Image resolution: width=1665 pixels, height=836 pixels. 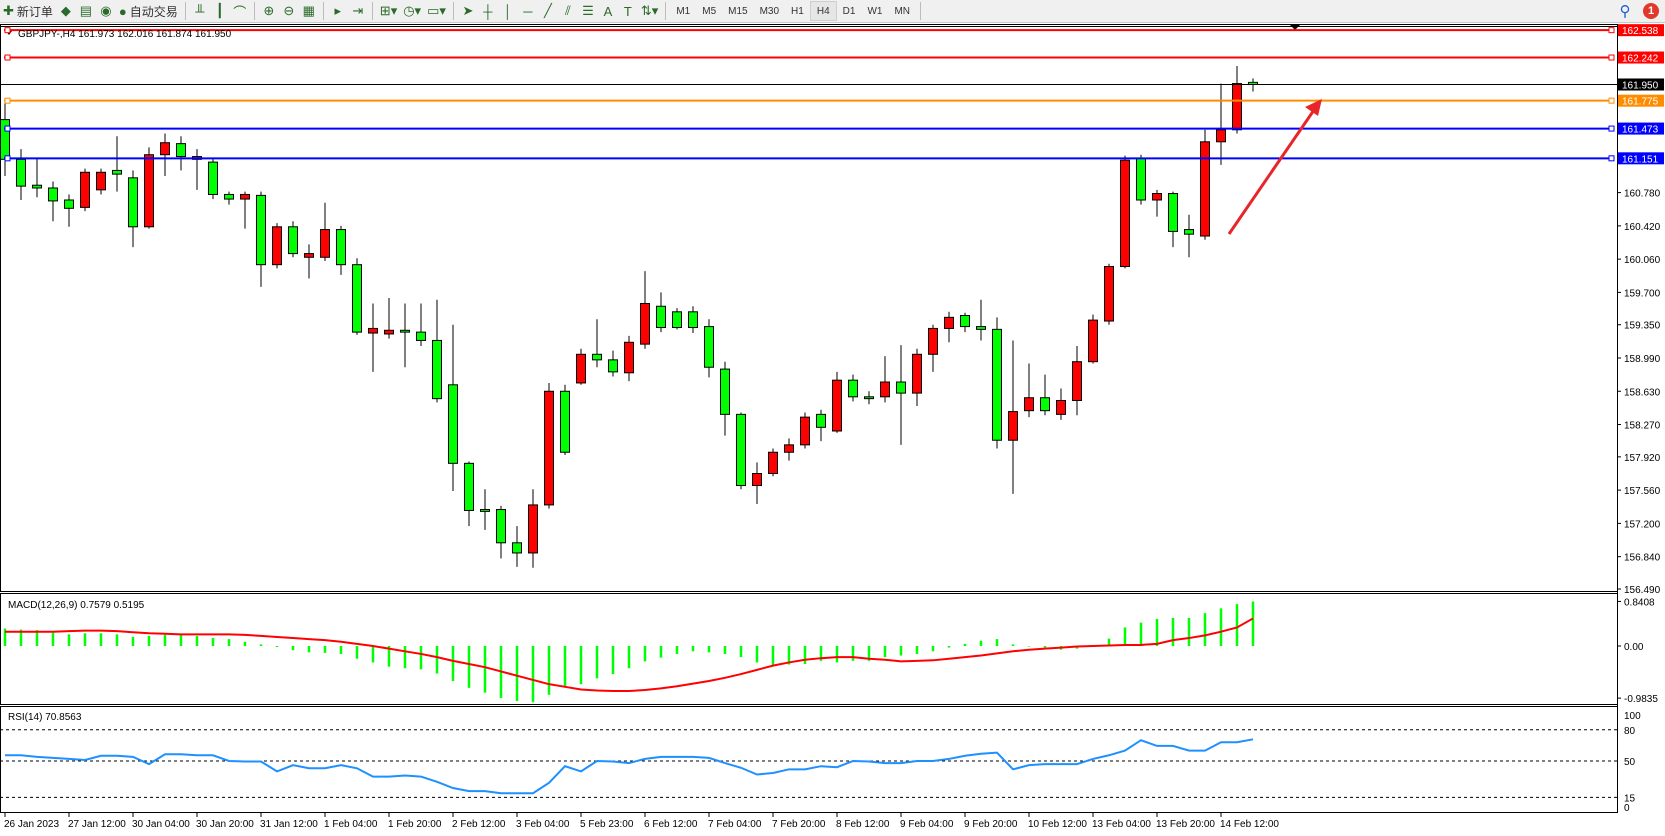 What do you see at coordinates (797, 11) in the screenshot?
I see `timeframe-h1: H1` at bounding box center [797, 11].